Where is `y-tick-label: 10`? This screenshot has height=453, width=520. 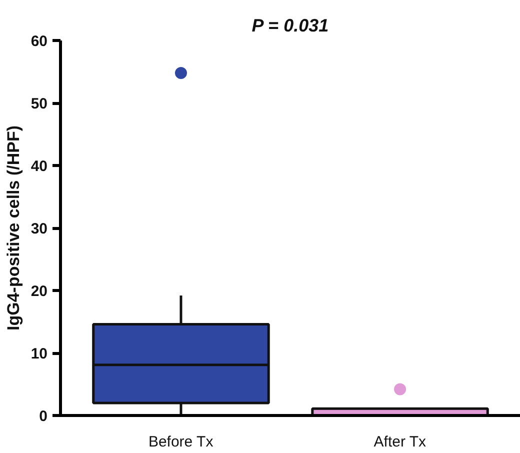
y-tick-label: 10 is located at coordinates (39, 354).